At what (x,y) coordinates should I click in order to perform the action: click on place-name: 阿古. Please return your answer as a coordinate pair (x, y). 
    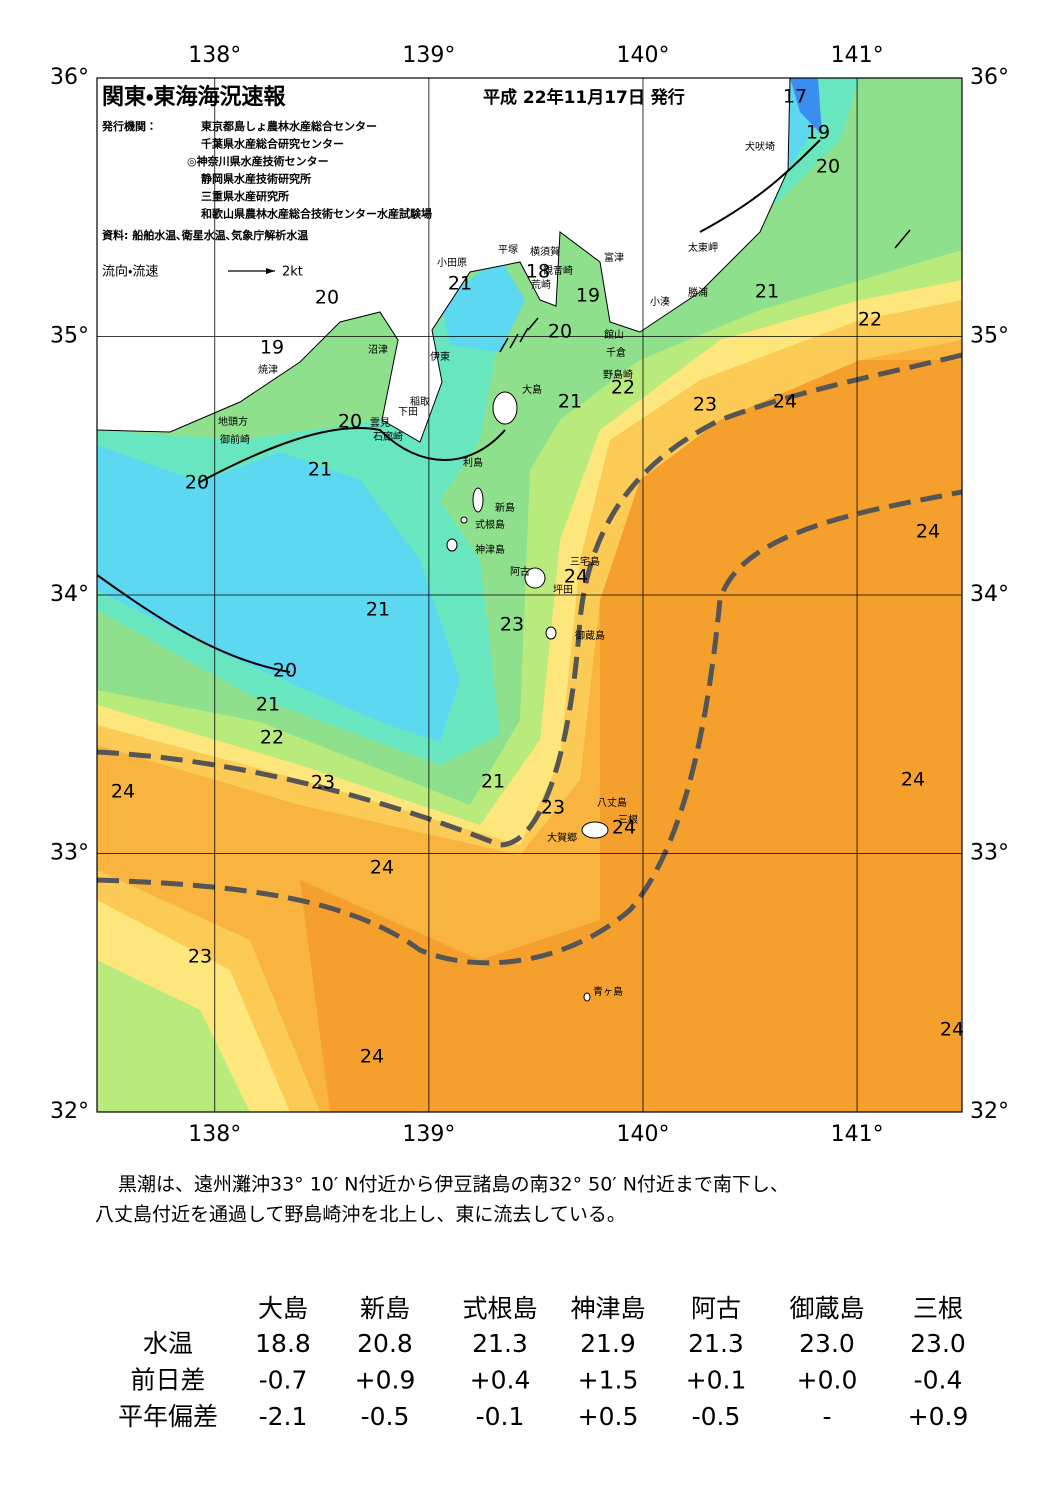
    Looking at the image, I should click on (520, 571).